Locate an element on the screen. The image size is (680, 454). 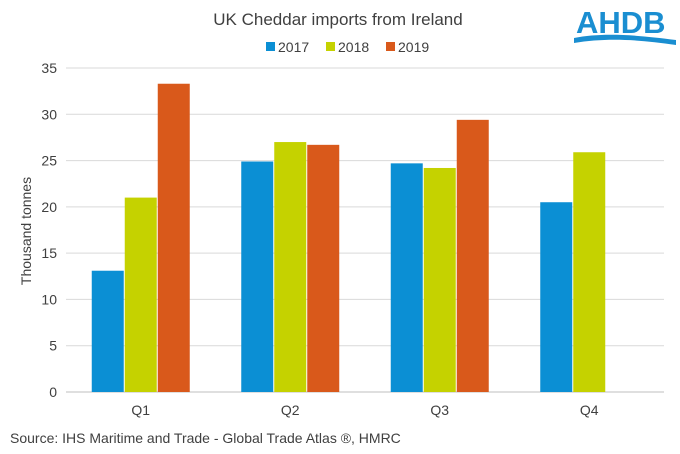
chart-legend: 2017 2018 2019 is located at coordinates (347, 47).